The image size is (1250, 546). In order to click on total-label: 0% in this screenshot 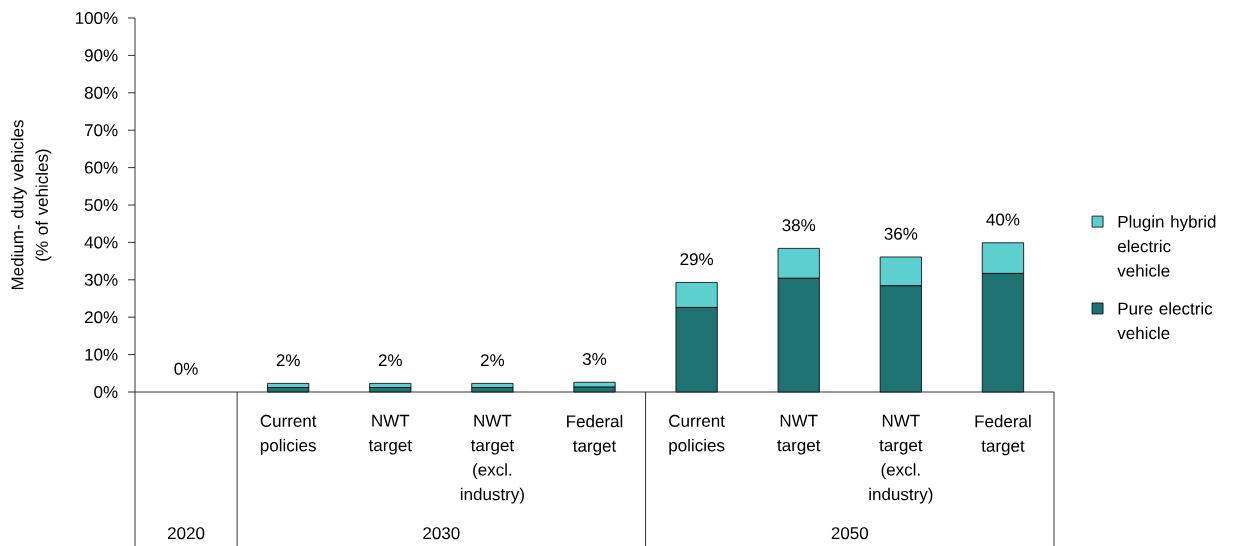, I will do `click(186, 368)`.